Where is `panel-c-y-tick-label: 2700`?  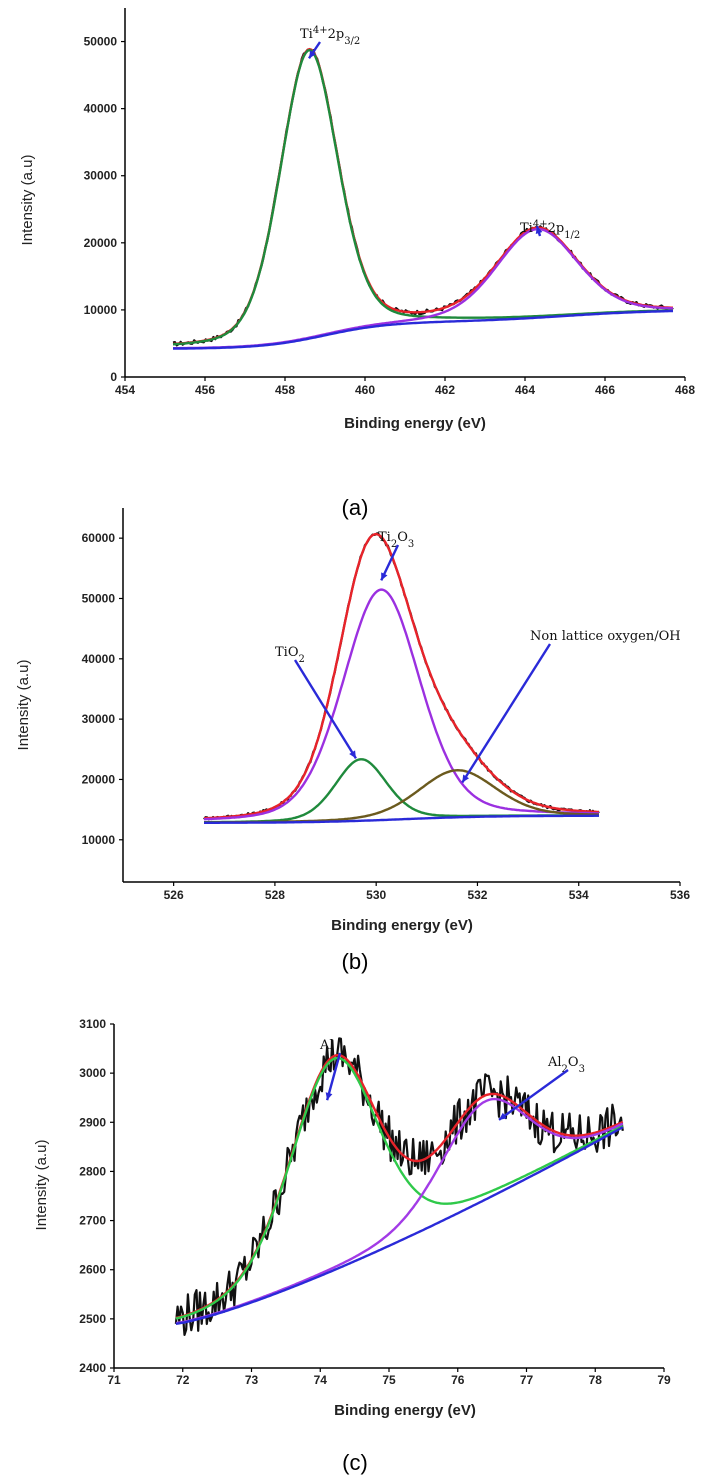
panel-c-y-tick-label: 2700 is located at coordinates (92, 1221).